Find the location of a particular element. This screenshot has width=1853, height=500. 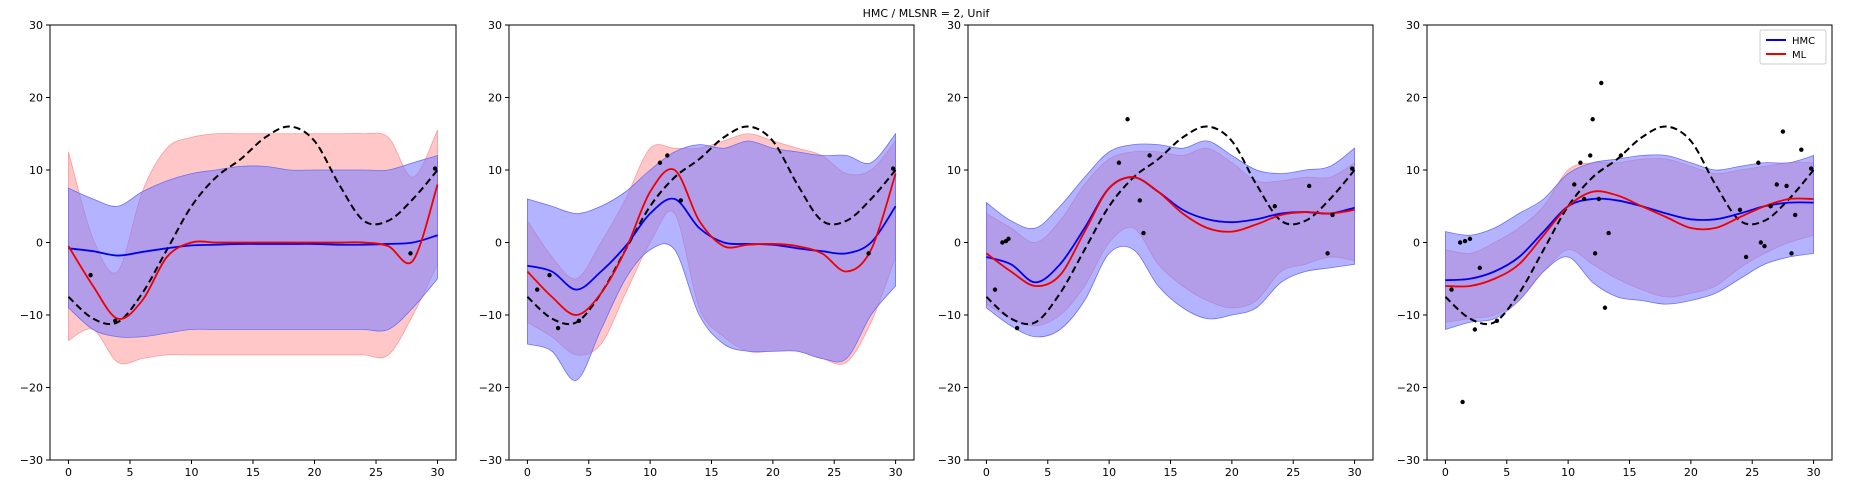

legend-label-hmc: HMC is located at coordinates (1803, 41).